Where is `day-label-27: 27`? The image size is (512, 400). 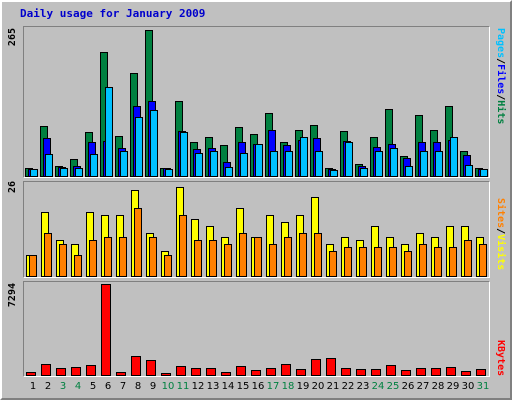 day-label-27: 27 is located at coordinates (423, 386).